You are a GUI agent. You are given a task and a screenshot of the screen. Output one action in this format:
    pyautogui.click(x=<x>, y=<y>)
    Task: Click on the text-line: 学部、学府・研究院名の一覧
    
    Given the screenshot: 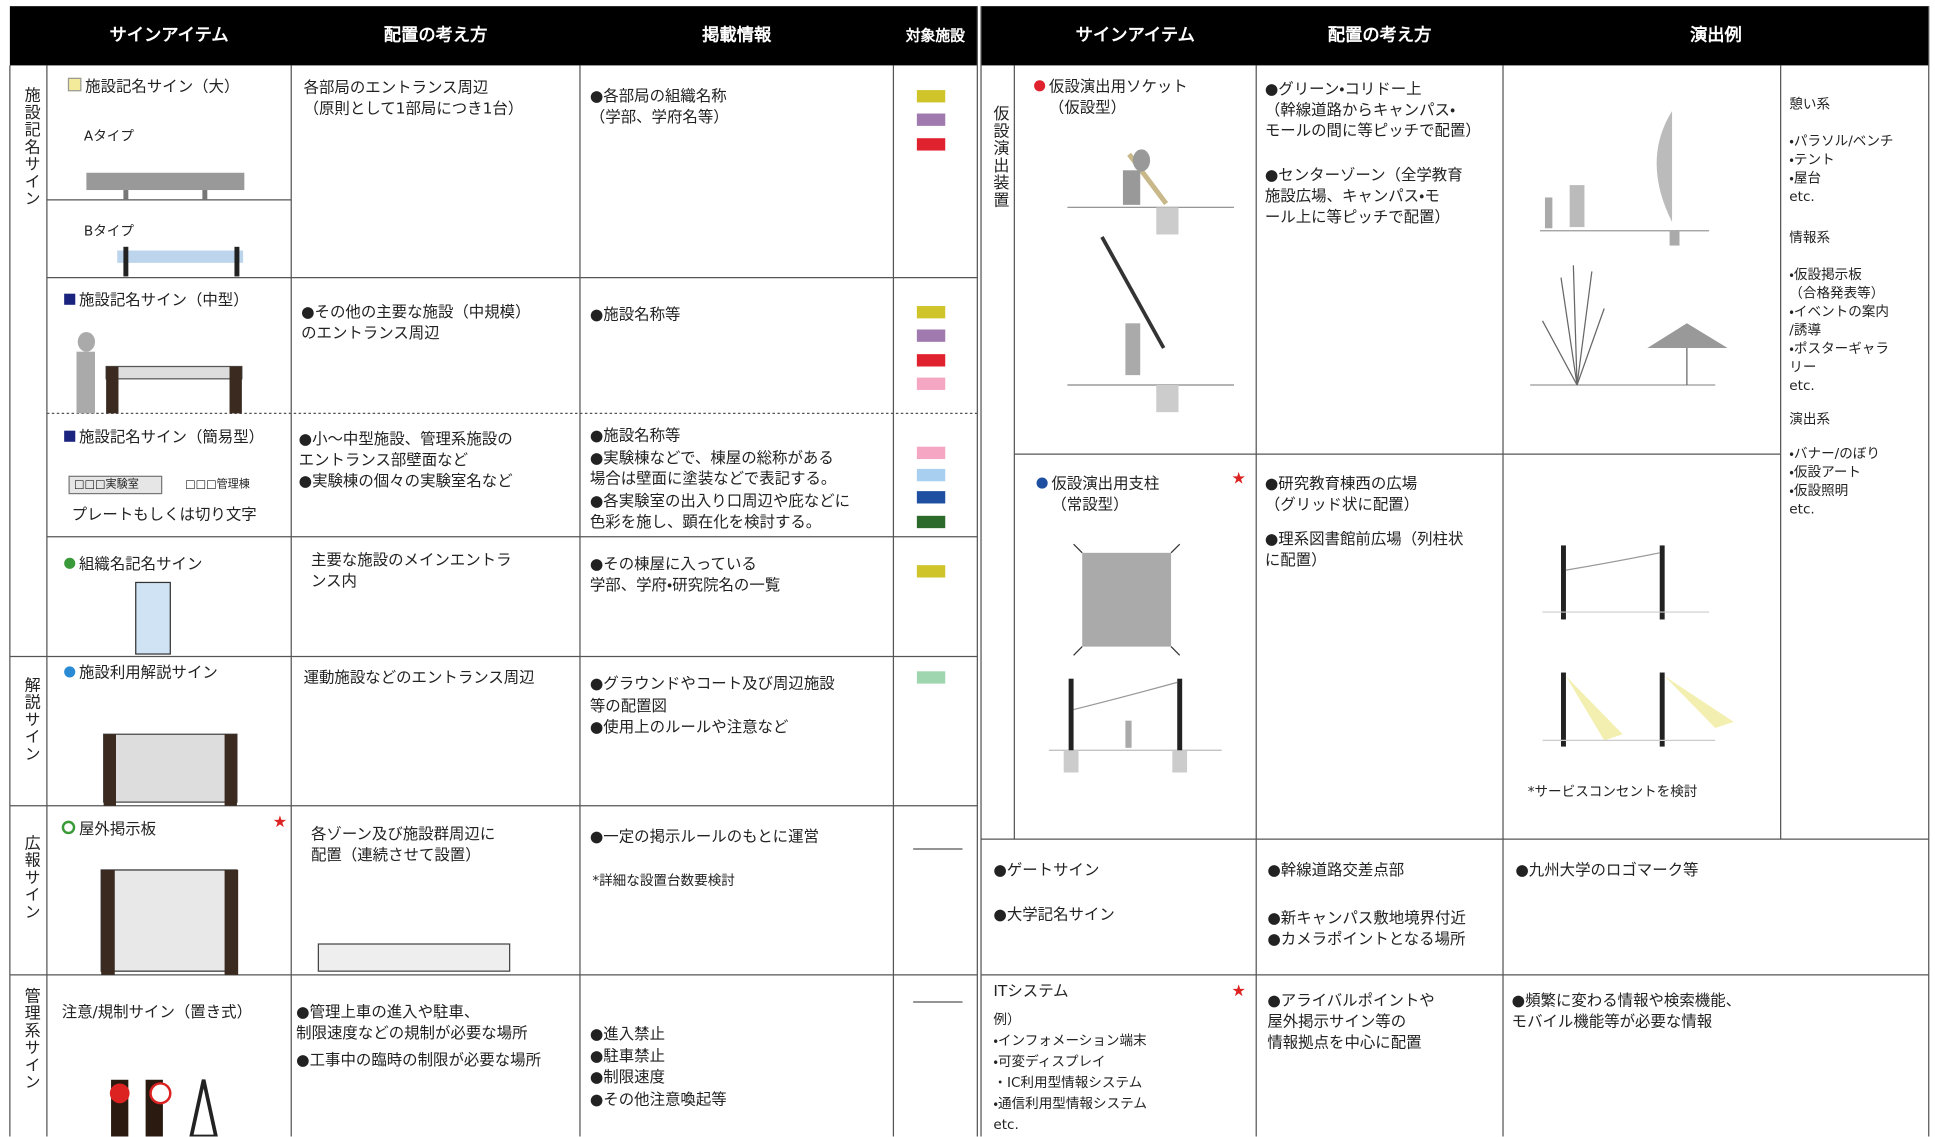 What is the action you would take?
    pyautogui.click(x=685, y=584)
    